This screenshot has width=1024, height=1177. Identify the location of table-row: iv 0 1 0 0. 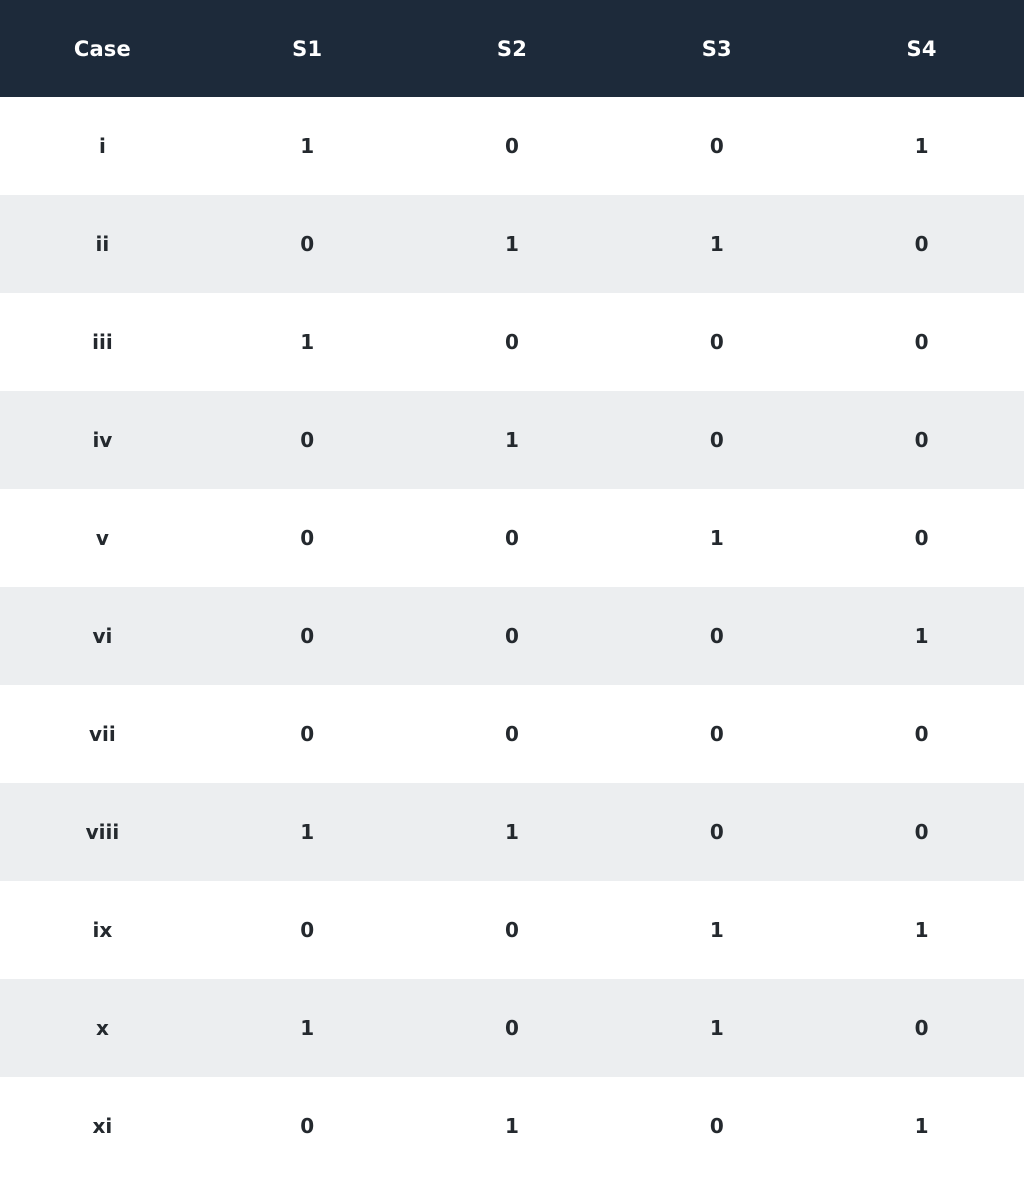
(512, 440).